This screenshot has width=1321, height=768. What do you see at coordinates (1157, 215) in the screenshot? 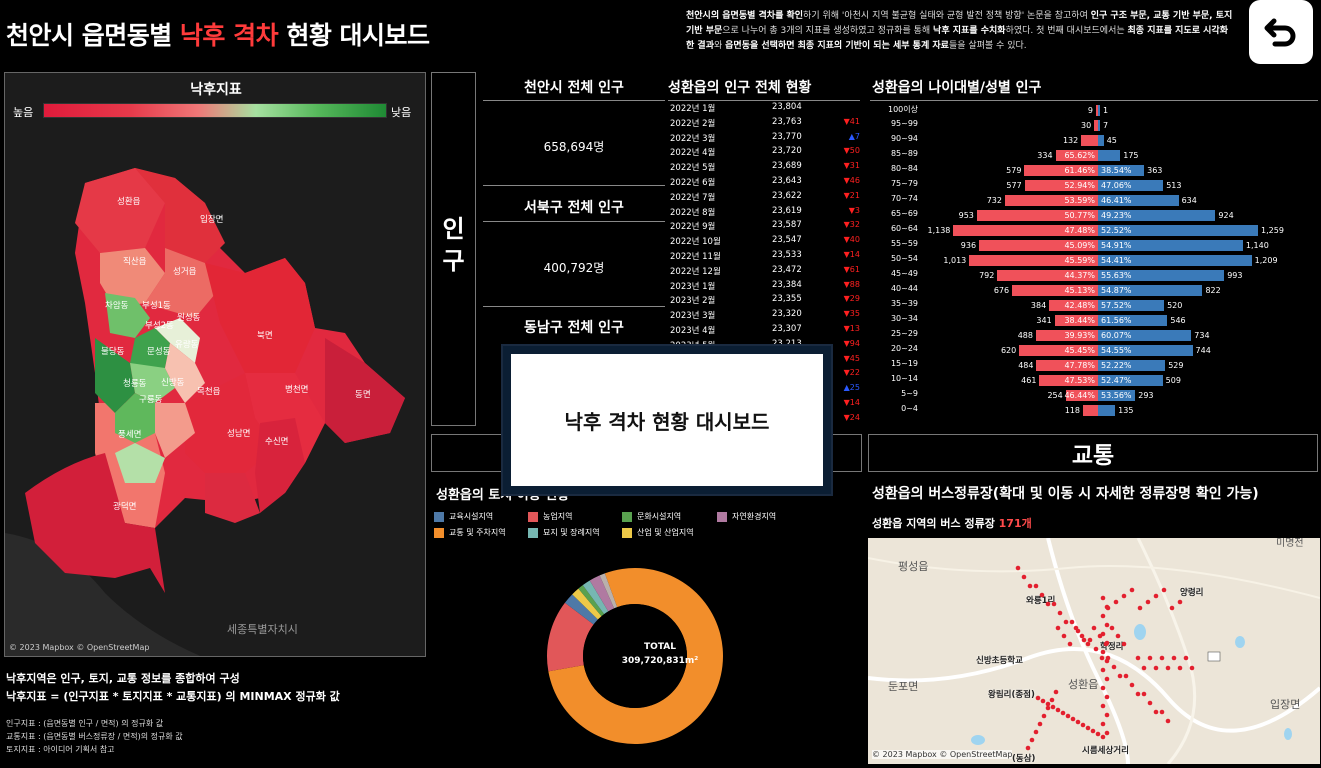
I see `male-bar: 49.23%` at bounding box center [1157, 215].